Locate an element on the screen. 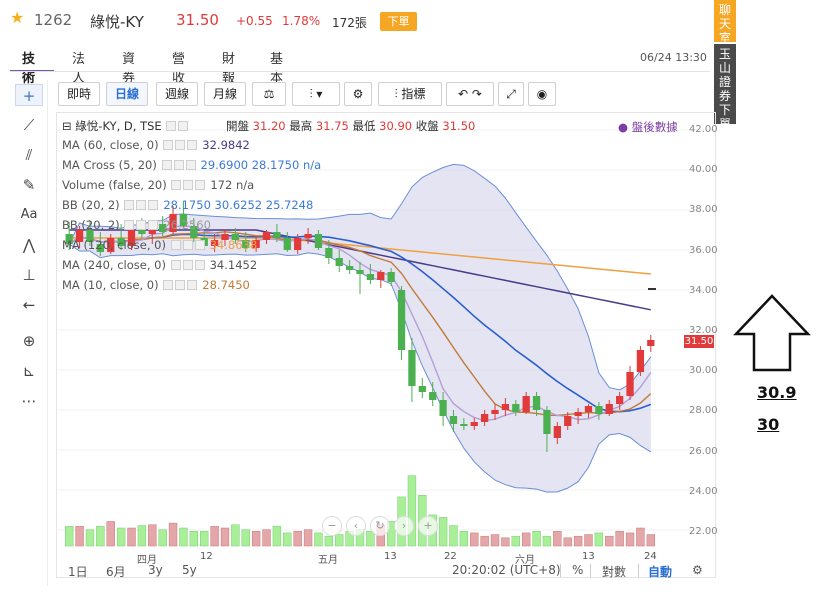 The width and height of the screenshot is (830, 600). chart-type-icon: ⫶ ▾ is located at coordinates (316, 94).